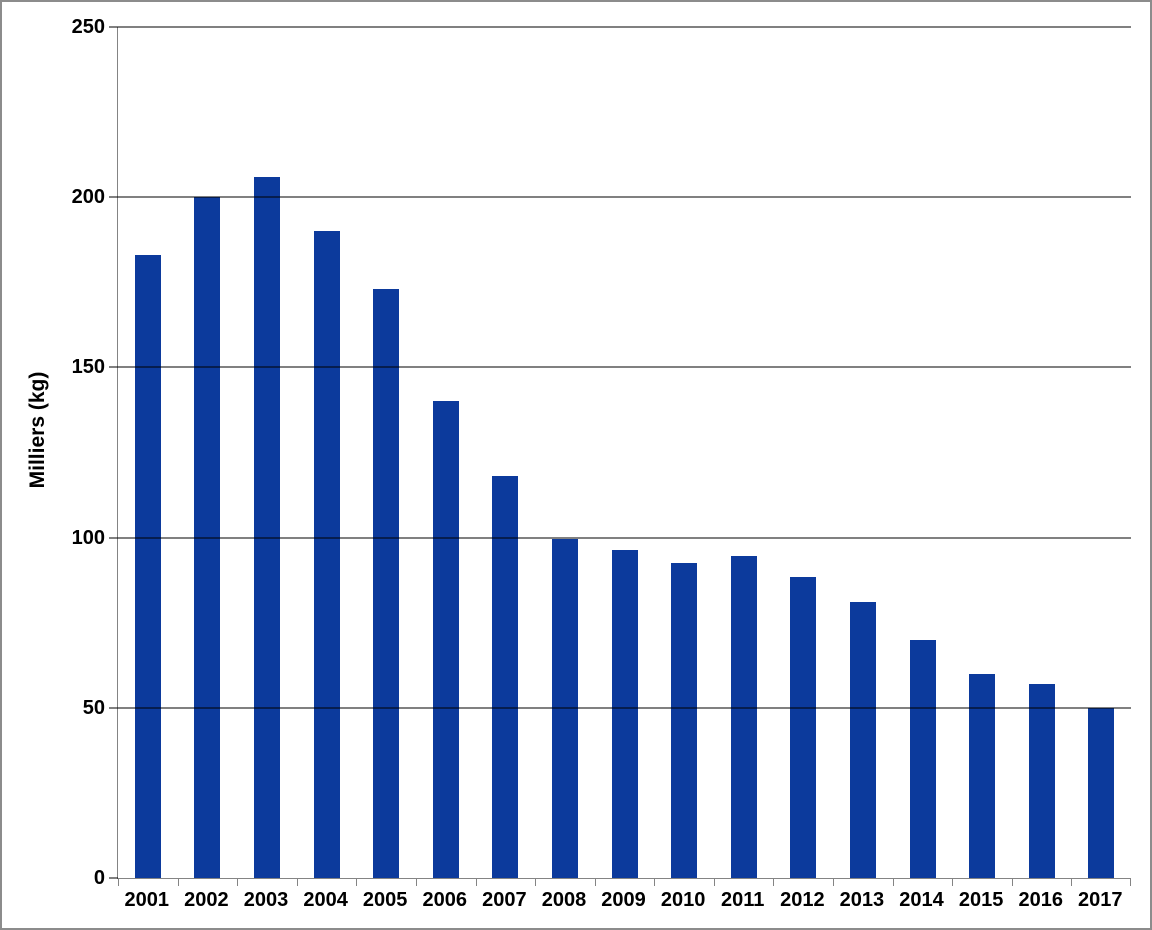 This screenshot has height=930, width=1152. I want to click on bar-slot-2005, so click(386, 452).